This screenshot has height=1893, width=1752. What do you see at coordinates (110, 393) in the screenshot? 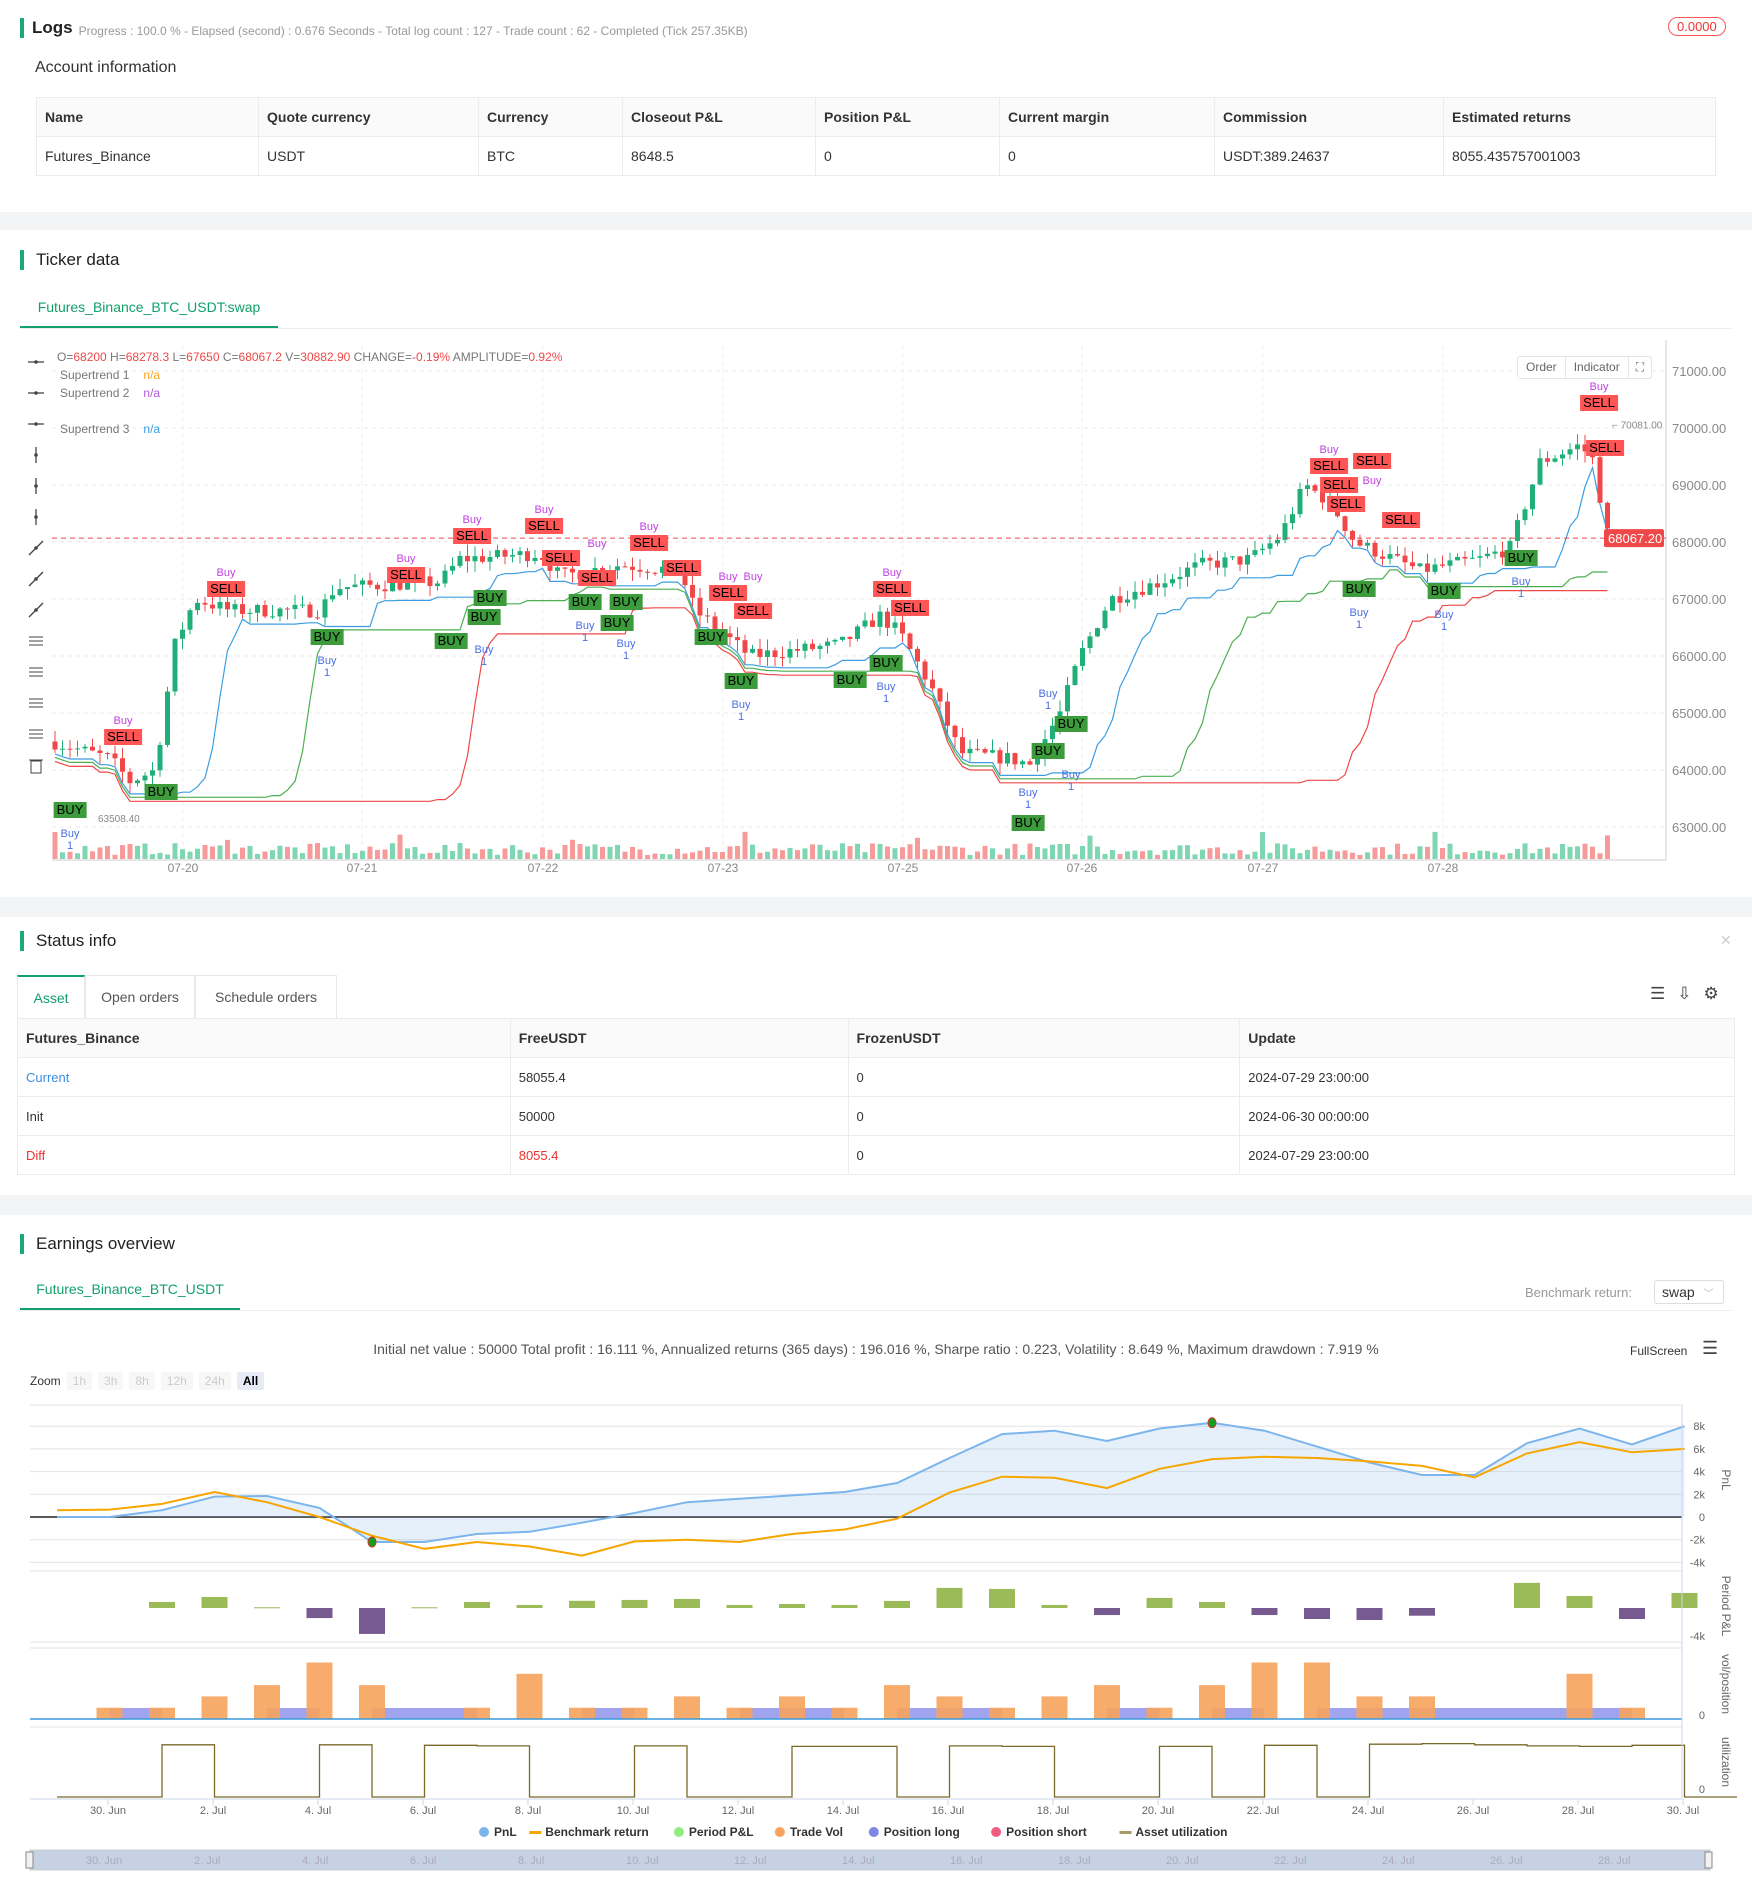
I see `indicator-legend-item: Supertrend 2 n/a` at bounding box center [110, 393].